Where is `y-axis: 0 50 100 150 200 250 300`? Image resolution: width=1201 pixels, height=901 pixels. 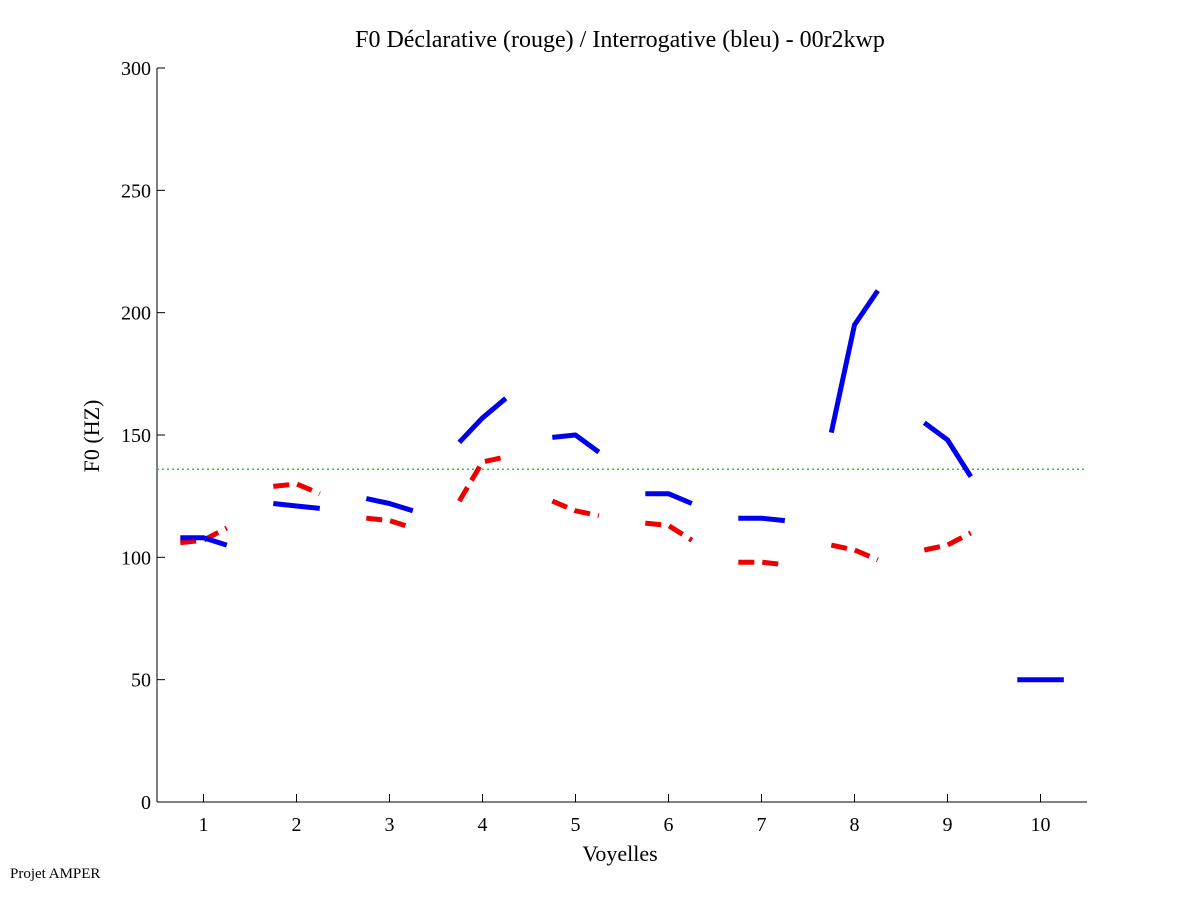 y-axis: 0 50 100 150 200 250 300 is located at coordinates (143, 436).